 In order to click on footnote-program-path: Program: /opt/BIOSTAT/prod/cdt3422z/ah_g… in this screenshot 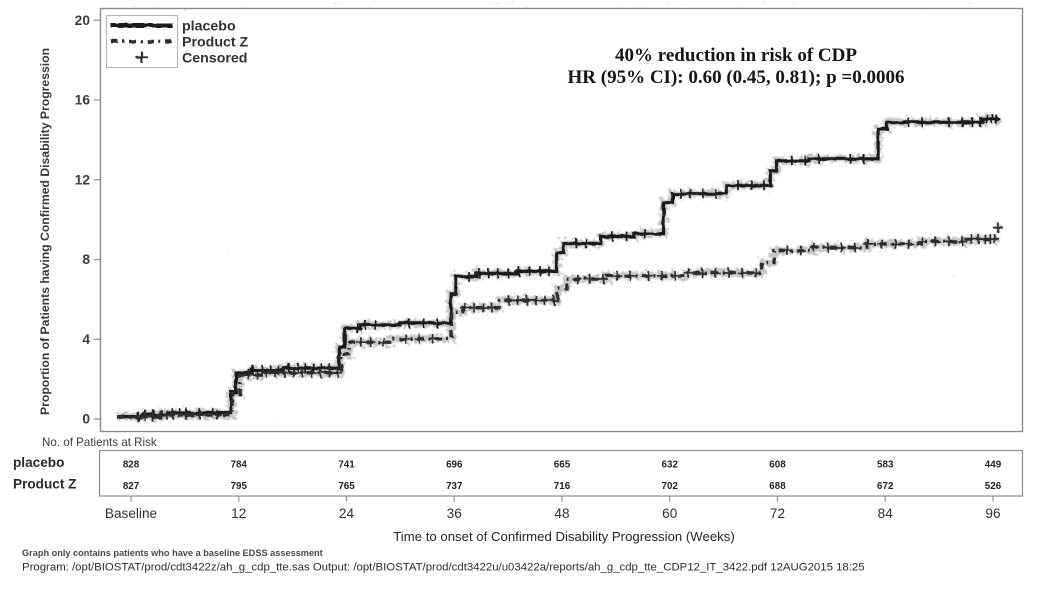, I will do `click(443, 568)`.